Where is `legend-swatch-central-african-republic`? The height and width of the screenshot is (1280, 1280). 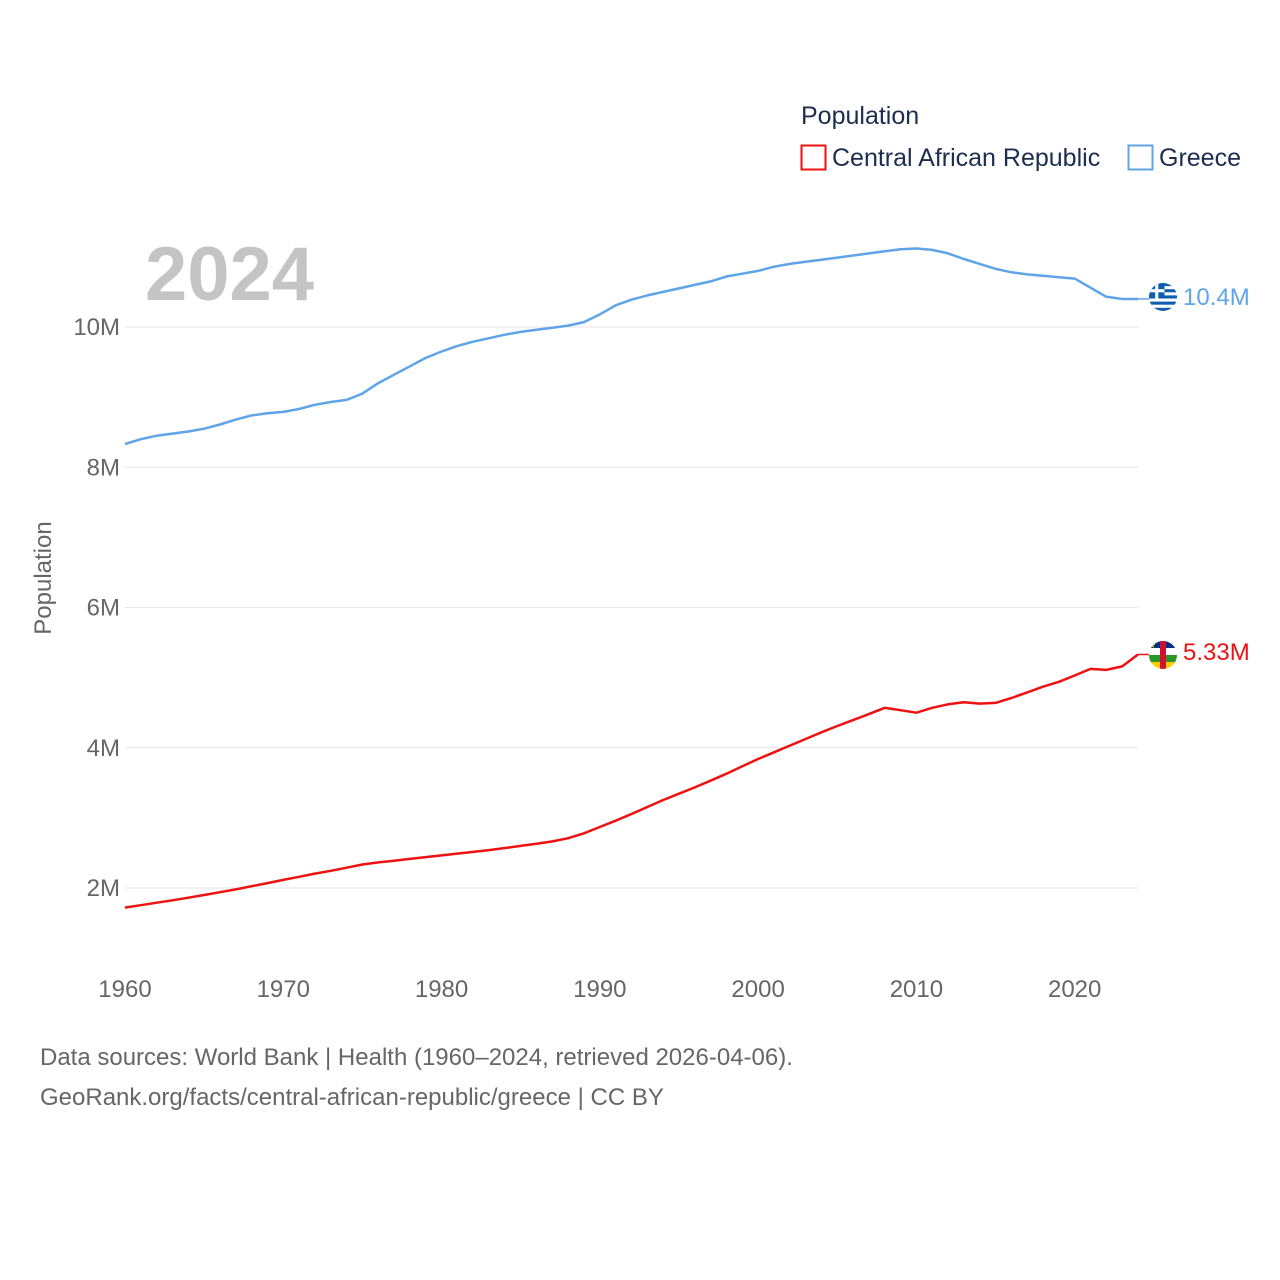
legend-swatch-central-african-republic is located at coordinates (813, 157).